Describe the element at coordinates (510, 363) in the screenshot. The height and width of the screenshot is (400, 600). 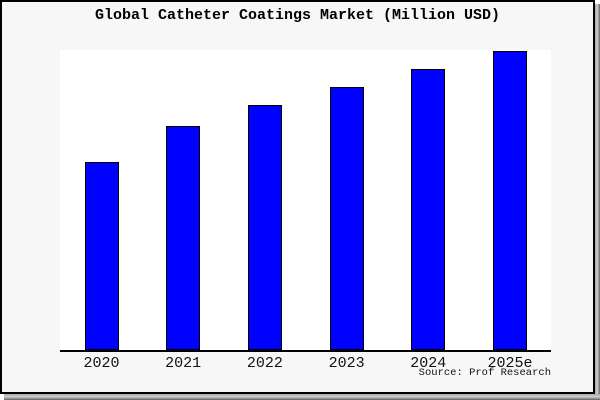
I see `x-tick-label-2025e: 2025e` at that location.